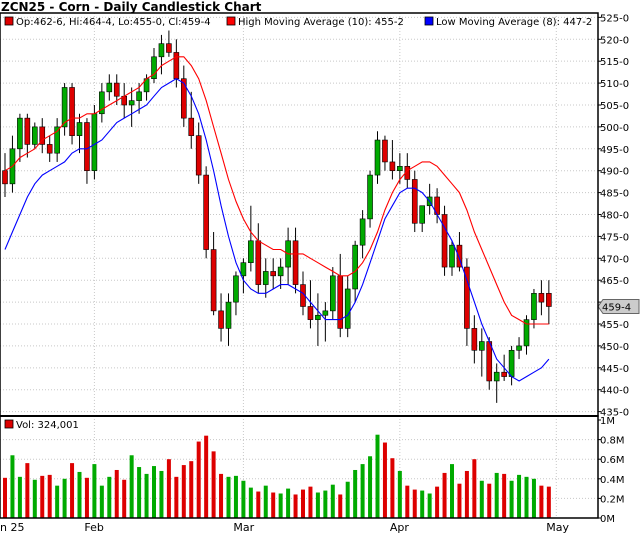 This screenshot has width=640, height=536. Describe the element at coordinates (614, 413) in the screenshot. I see `price-tick-label: 435-0` at that location.